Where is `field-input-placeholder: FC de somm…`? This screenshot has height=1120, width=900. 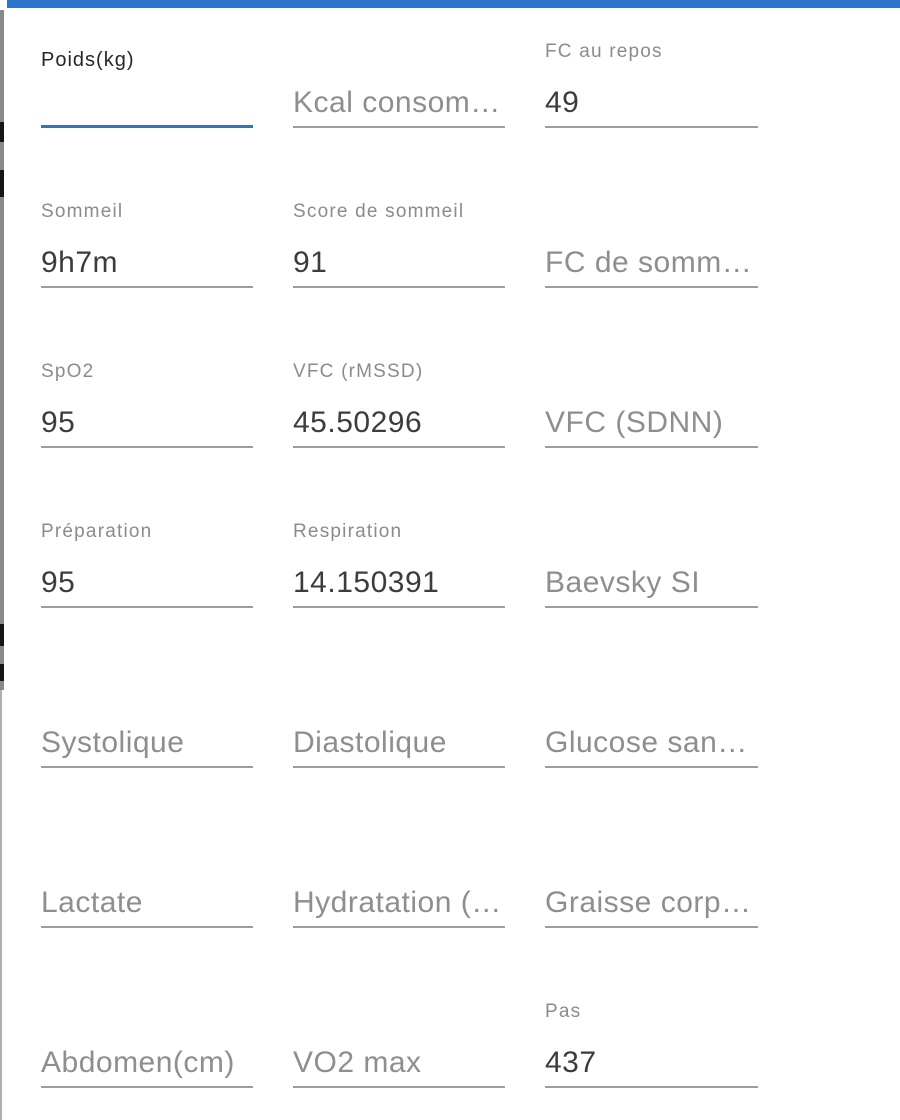 field-input-placeholder: FC de somm… is located at coordinates (649, 262).